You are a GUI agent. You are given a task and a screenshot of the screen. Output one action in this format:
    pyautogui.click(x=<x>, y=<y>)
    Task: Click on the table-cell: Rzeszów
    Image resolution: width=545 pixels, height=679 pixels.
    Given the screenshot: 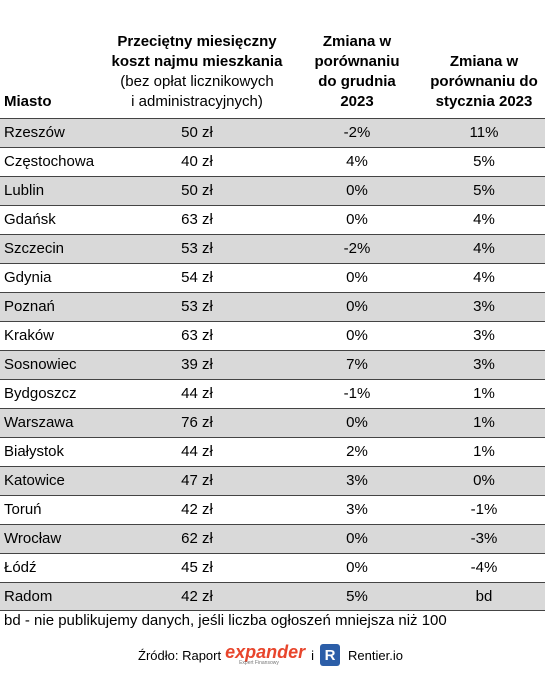 What is the action you would take?
    pyautogui.click(x=34, y=132)
    